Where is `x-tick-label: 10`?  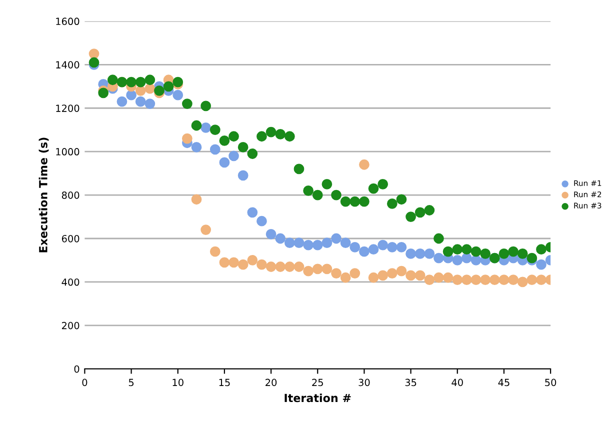 x-tick-label: 10 is located at coordinates (178, 382).